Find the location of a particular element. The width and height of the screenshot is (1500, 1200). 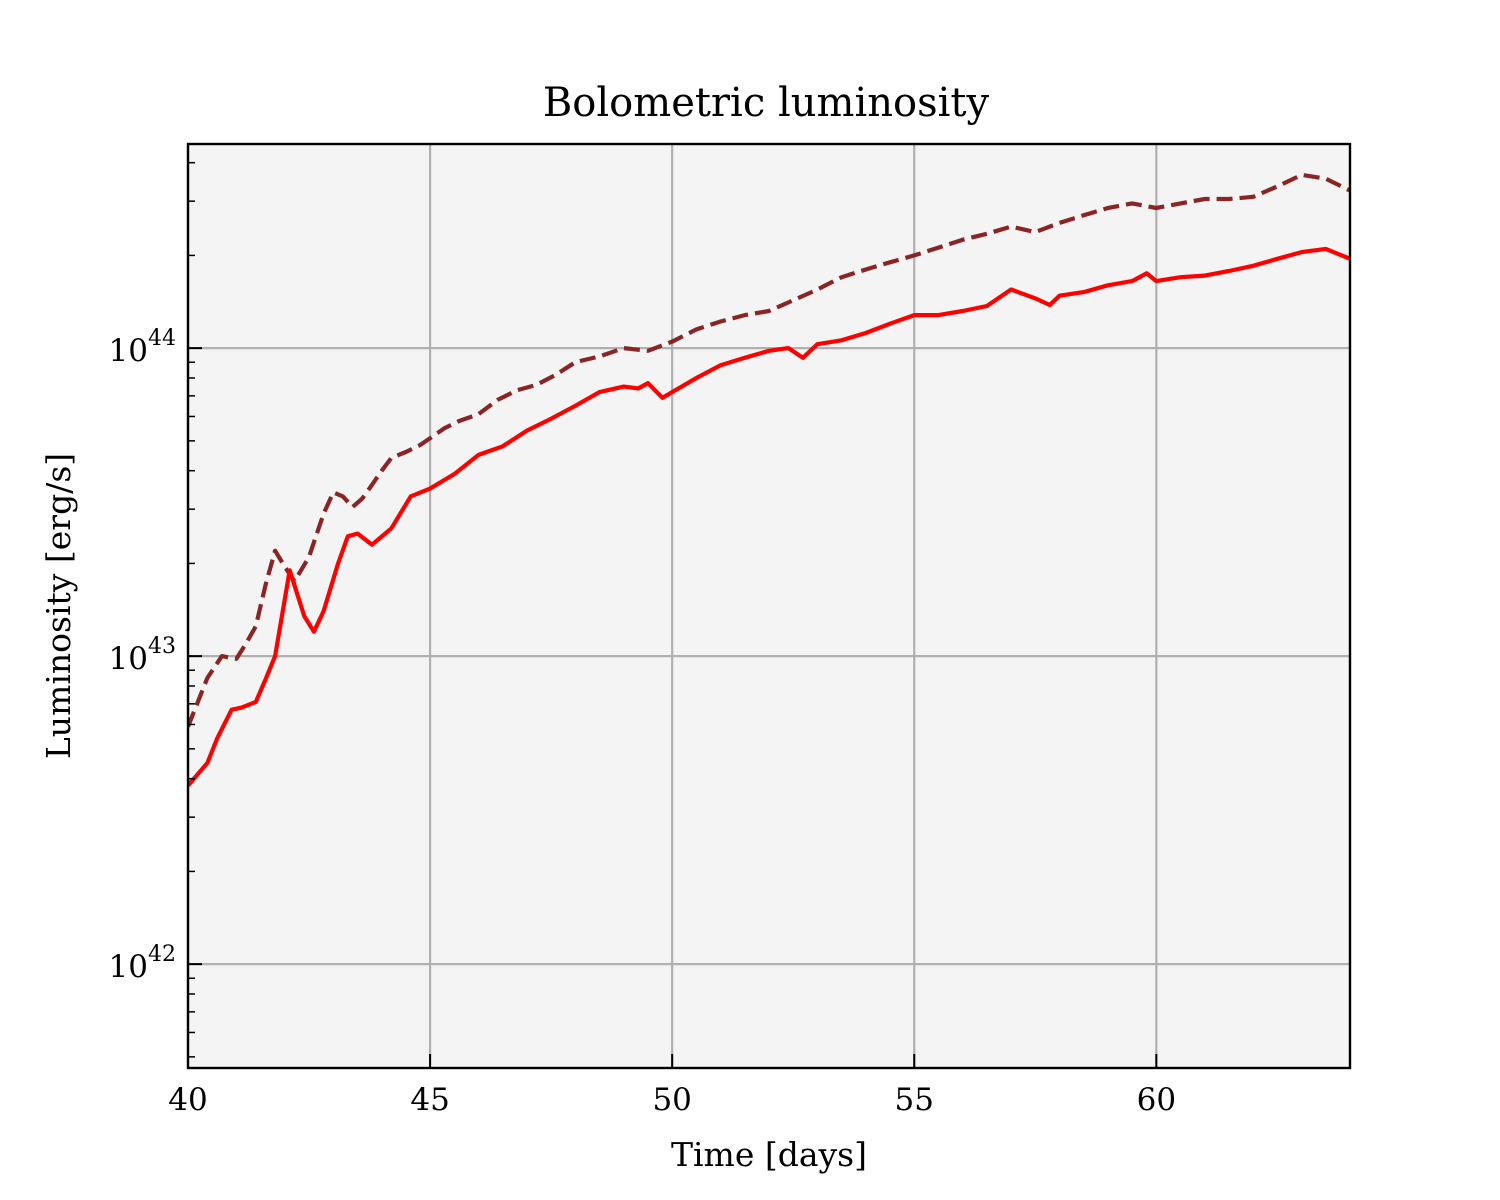

x-tick-label: 45 is located at coordinates (429, 1100).